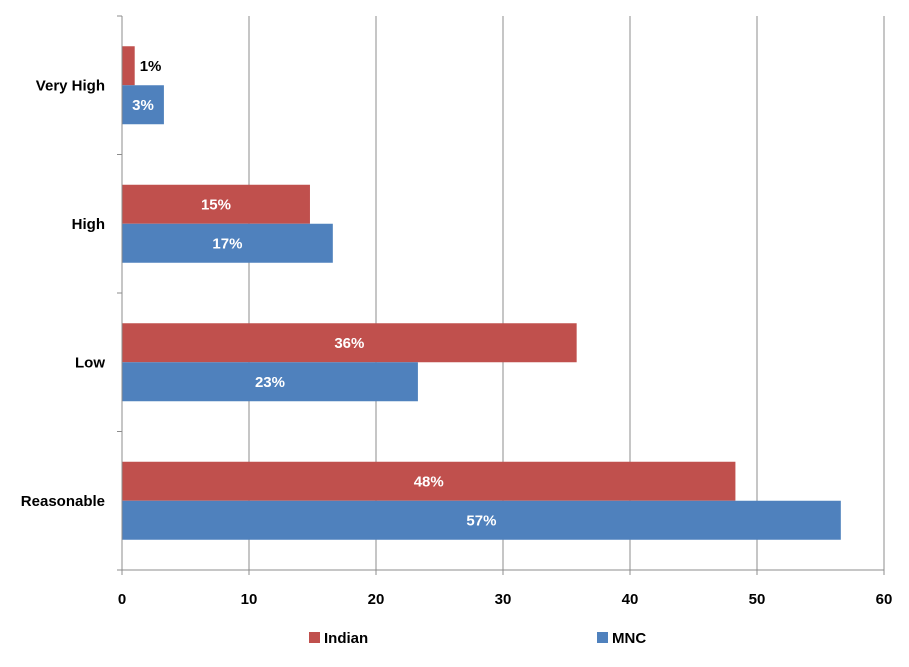 This screenshot has width=909, height=667. What do you see at coordinates (346, 638) in the screenshot?
I see `legend-label: Indian` at bounding box center [346, 638].